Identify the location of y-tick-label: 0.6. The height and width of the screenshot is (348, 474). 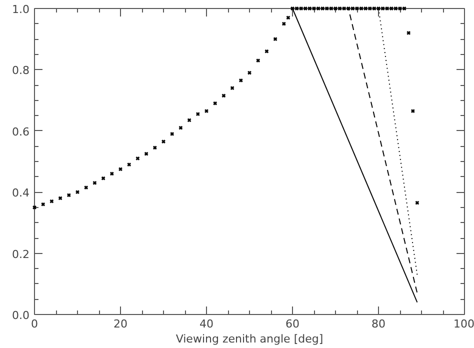
(21, 131).